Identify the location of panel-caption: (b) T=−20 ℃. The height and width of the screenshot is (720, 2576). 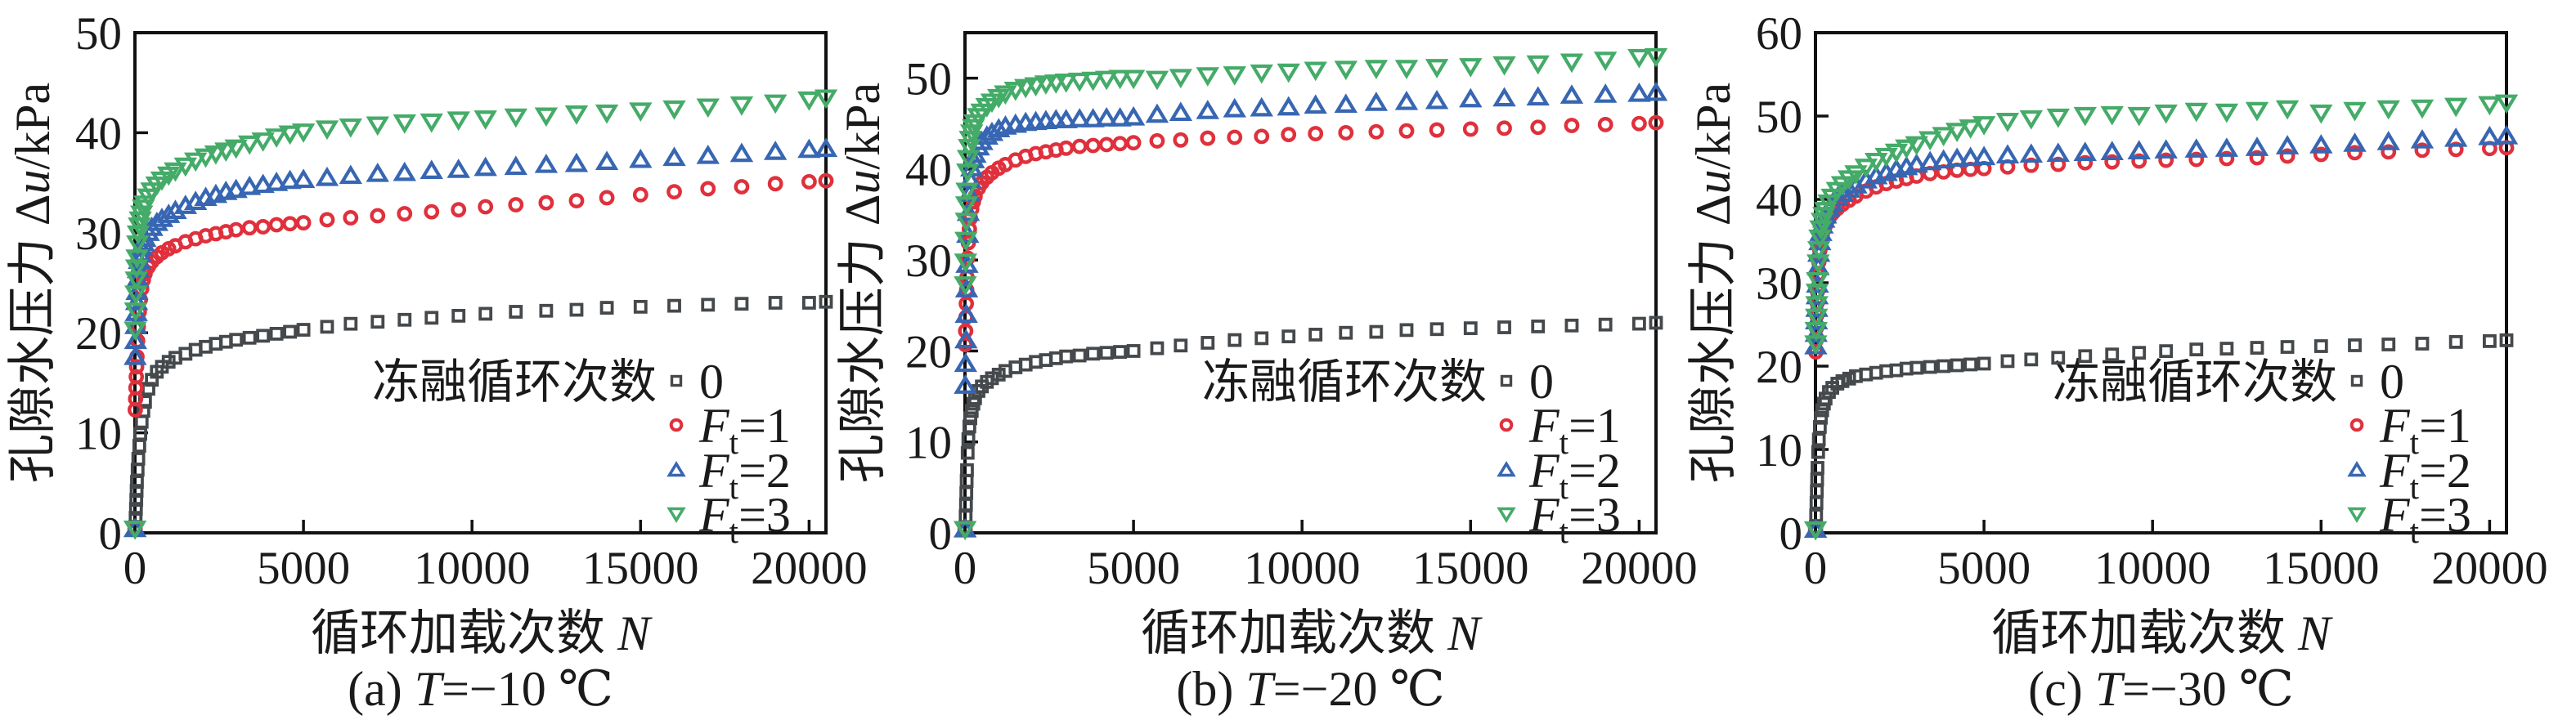
(1310, 689).